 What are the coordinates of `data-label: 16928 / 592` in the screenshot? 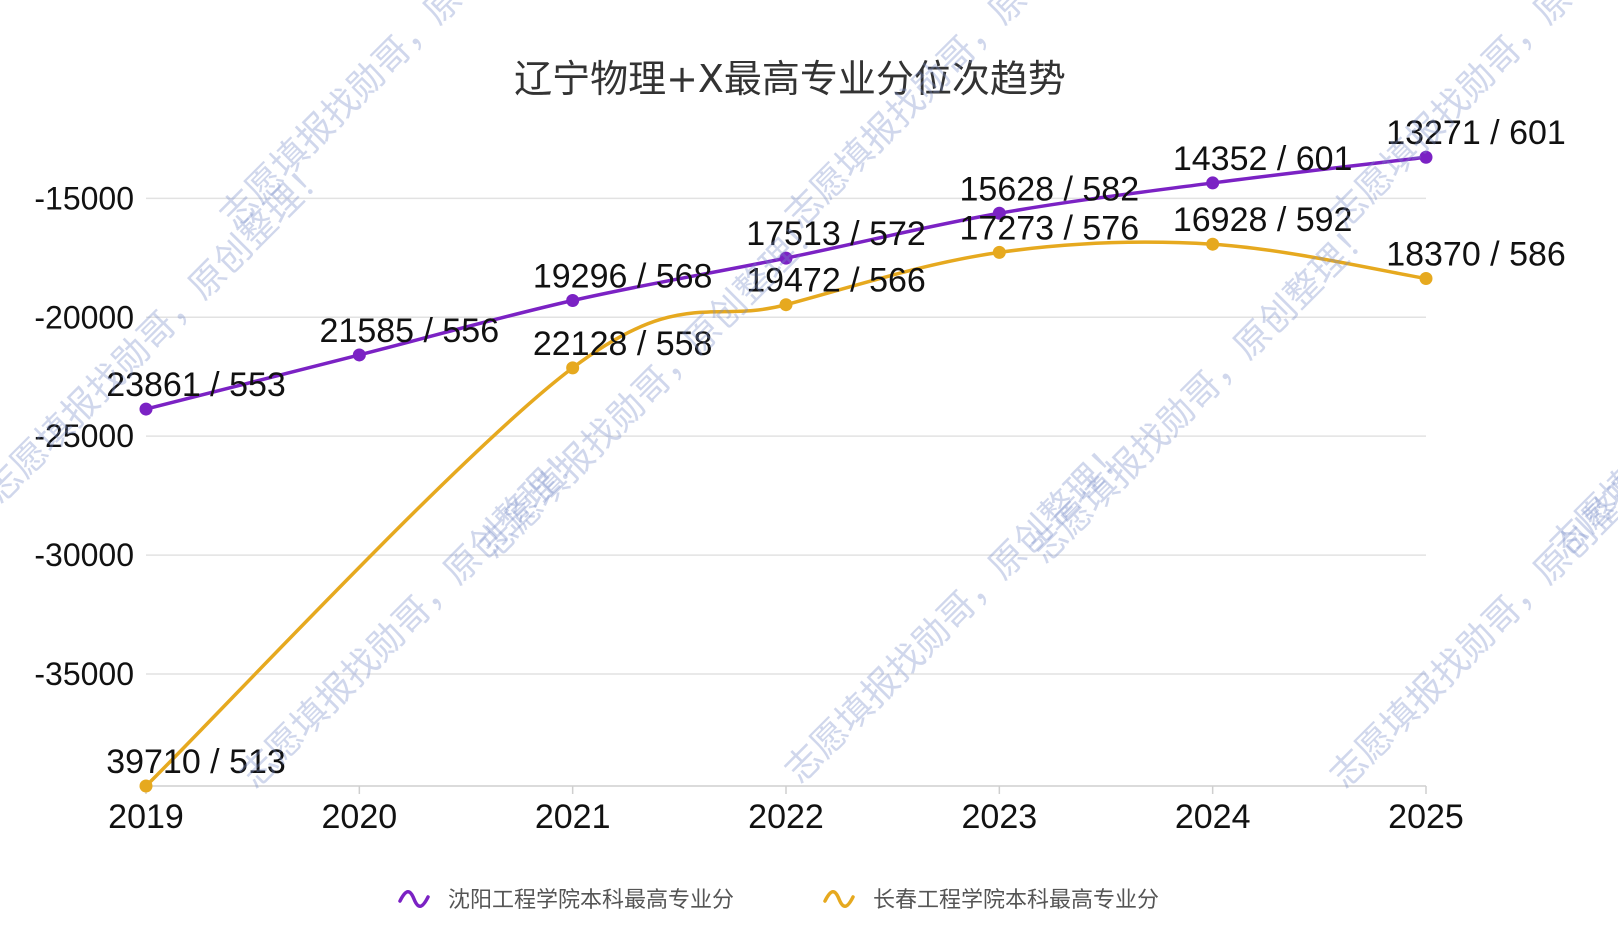 It's located at (1263, 220).